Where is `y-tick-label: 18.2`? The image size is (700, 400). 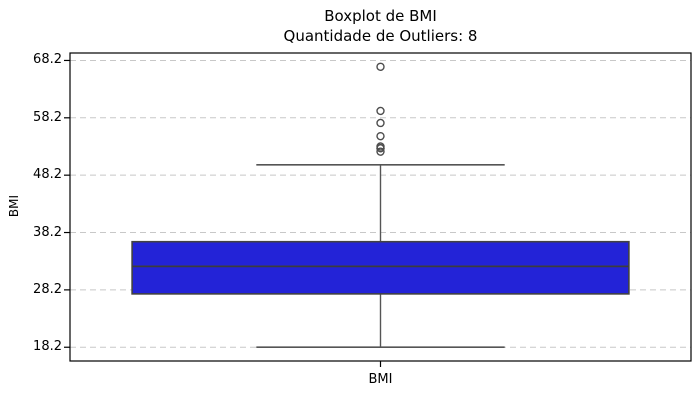 y-tick-label: 18.2 is located at coordinates (47, 347).